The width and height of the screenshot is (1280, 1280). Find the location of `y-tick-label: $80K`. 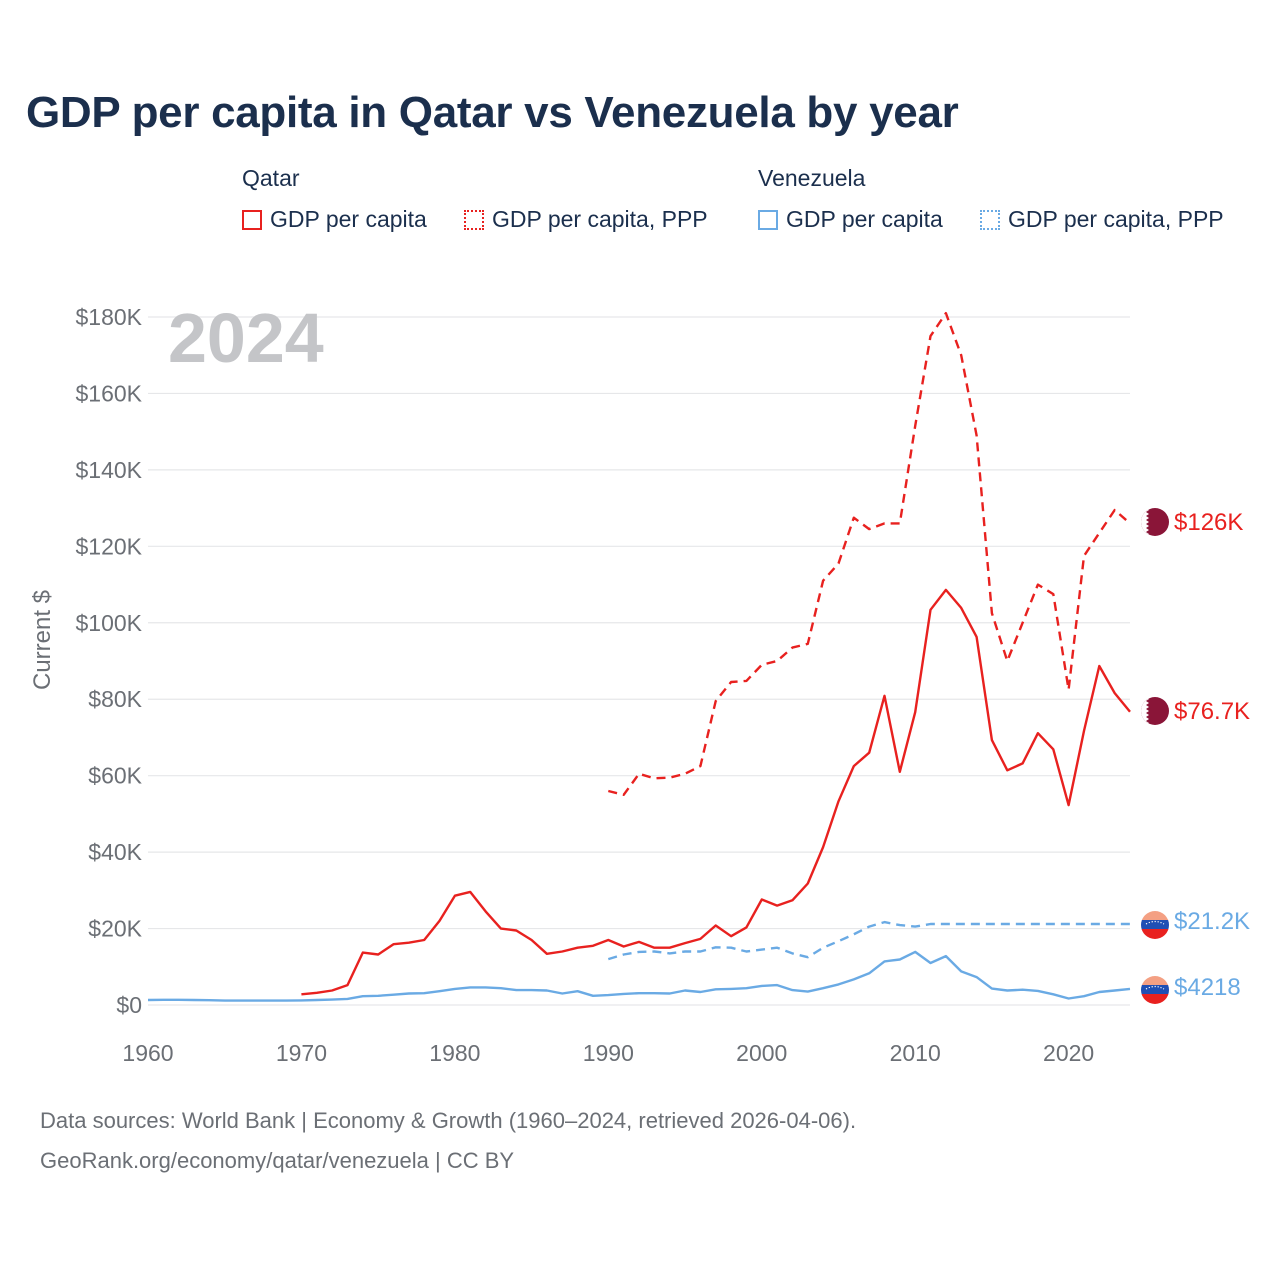

y-tick-label: $80K is located at coordinates (115, 699).